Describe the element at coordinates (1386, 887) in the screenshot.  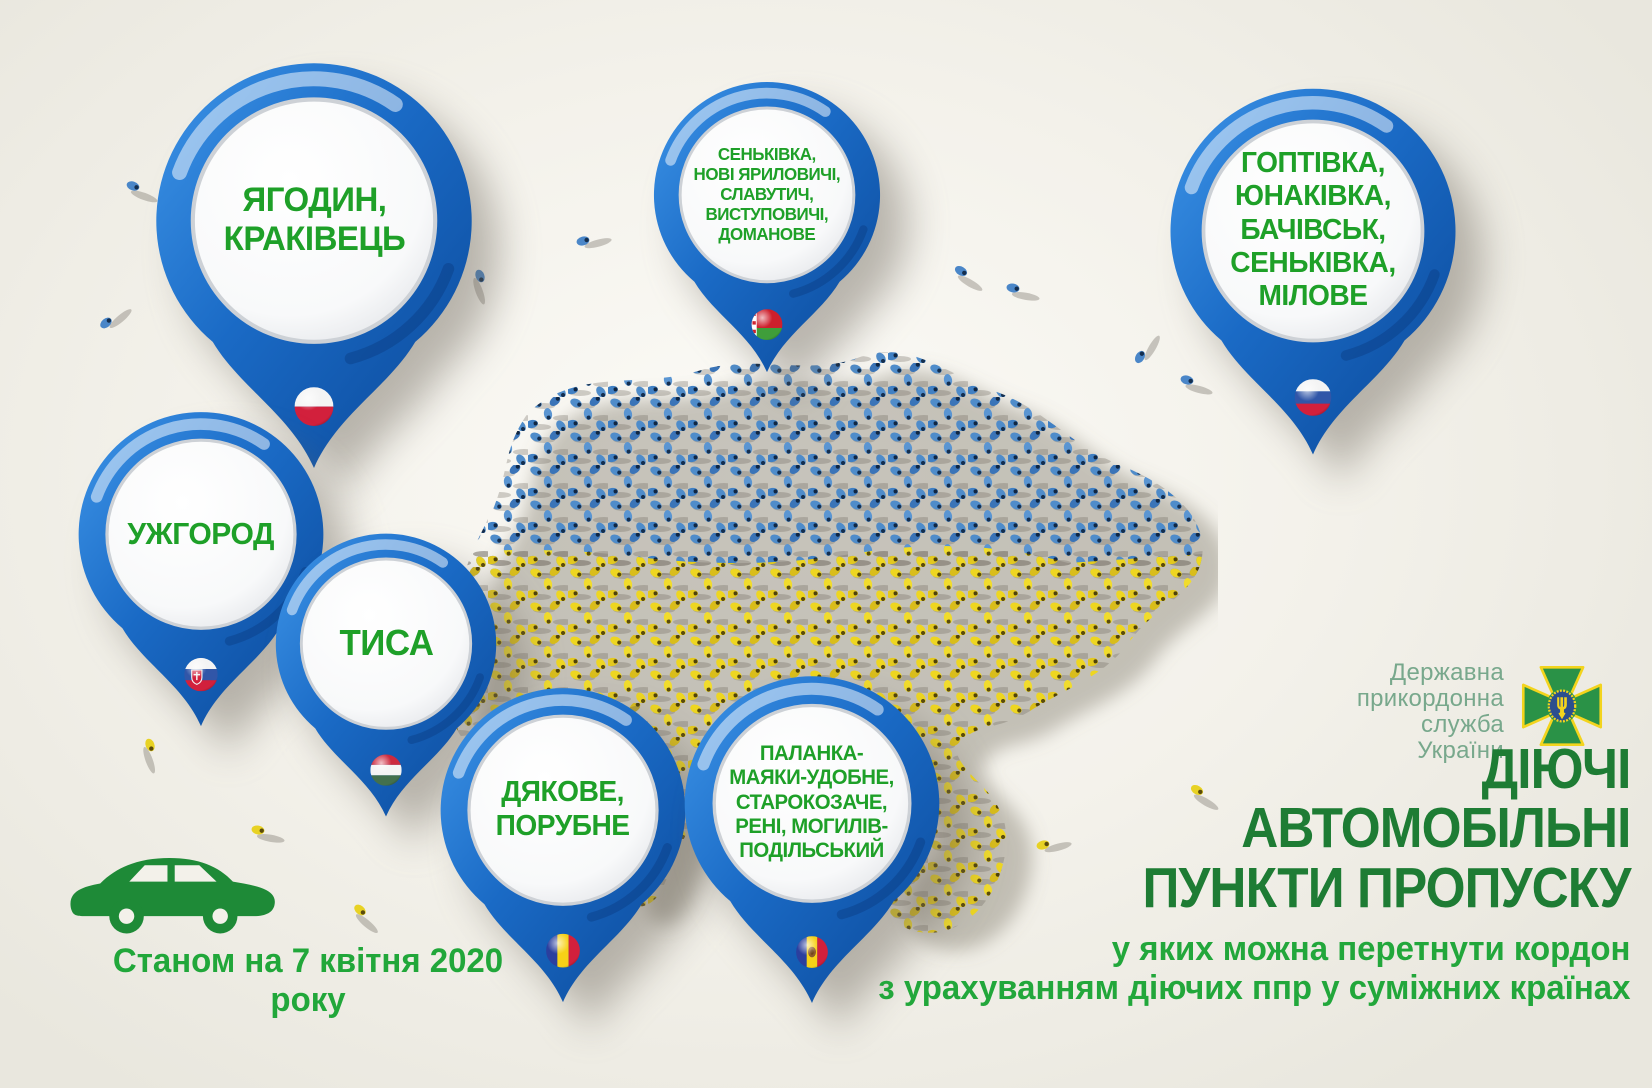
I see `page-title-line-3: ПУНКТИ ПРОПУСКУ` at that location.